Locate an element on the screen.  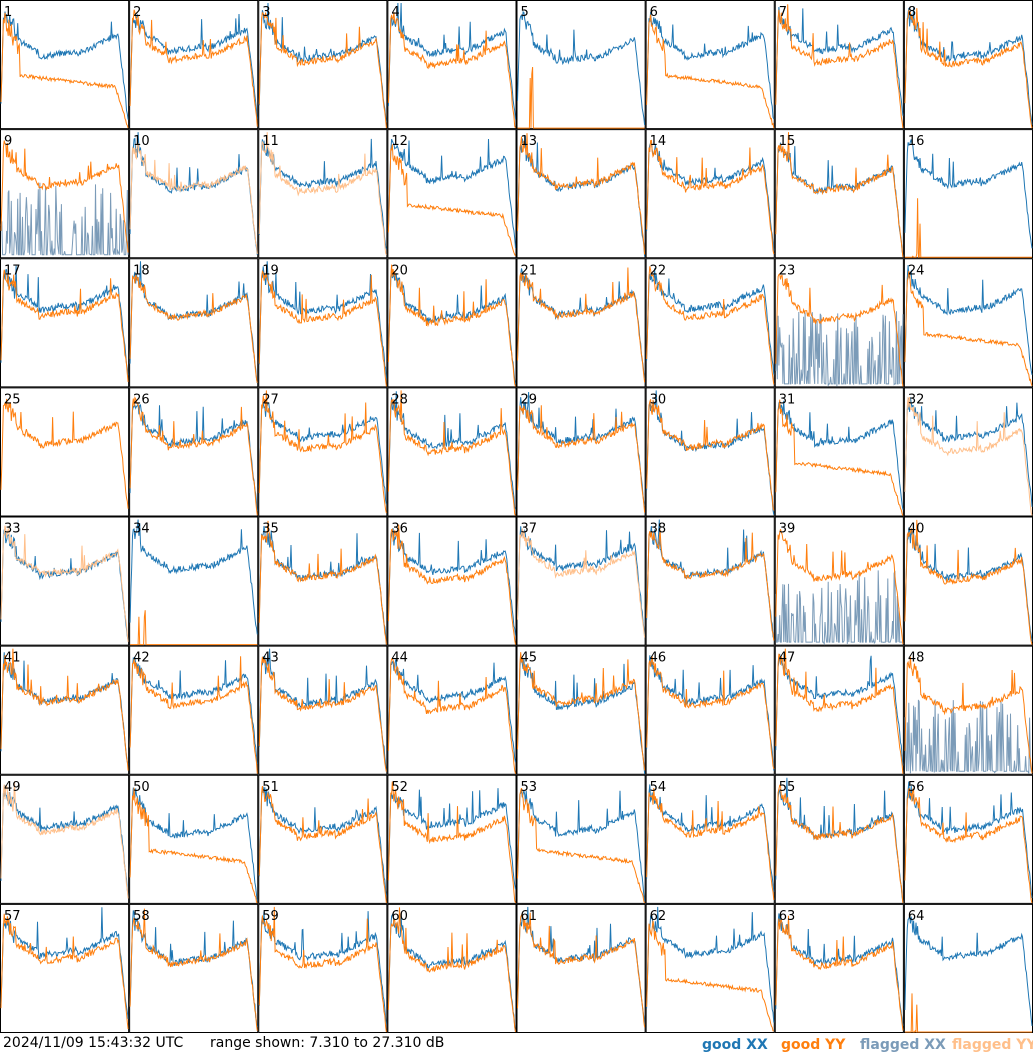
panel-10: 10 is located at coordinates (194, 194).